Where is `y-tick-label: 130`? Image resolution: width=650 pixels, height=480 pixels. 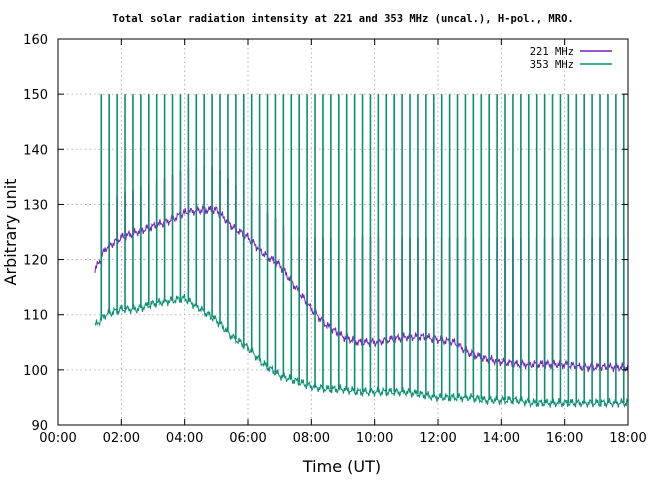 y-tick-label: 130 is located at coordinates (35, 205).